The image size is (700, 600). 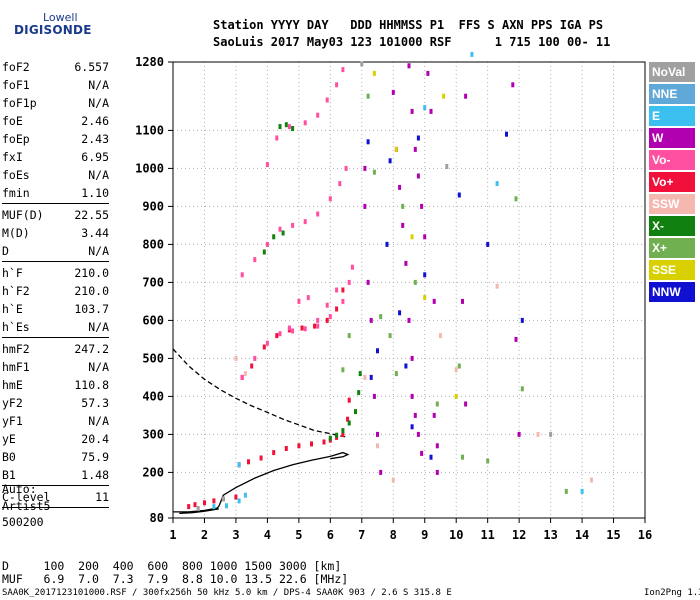 I want to click on autoscale-code: 500200, so click(x=23, y=522).